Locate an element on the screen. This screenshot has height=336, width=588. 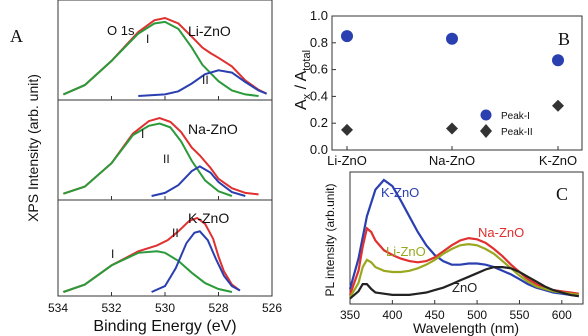
x-tick-label: 526 is located at coordinates (272, 308).